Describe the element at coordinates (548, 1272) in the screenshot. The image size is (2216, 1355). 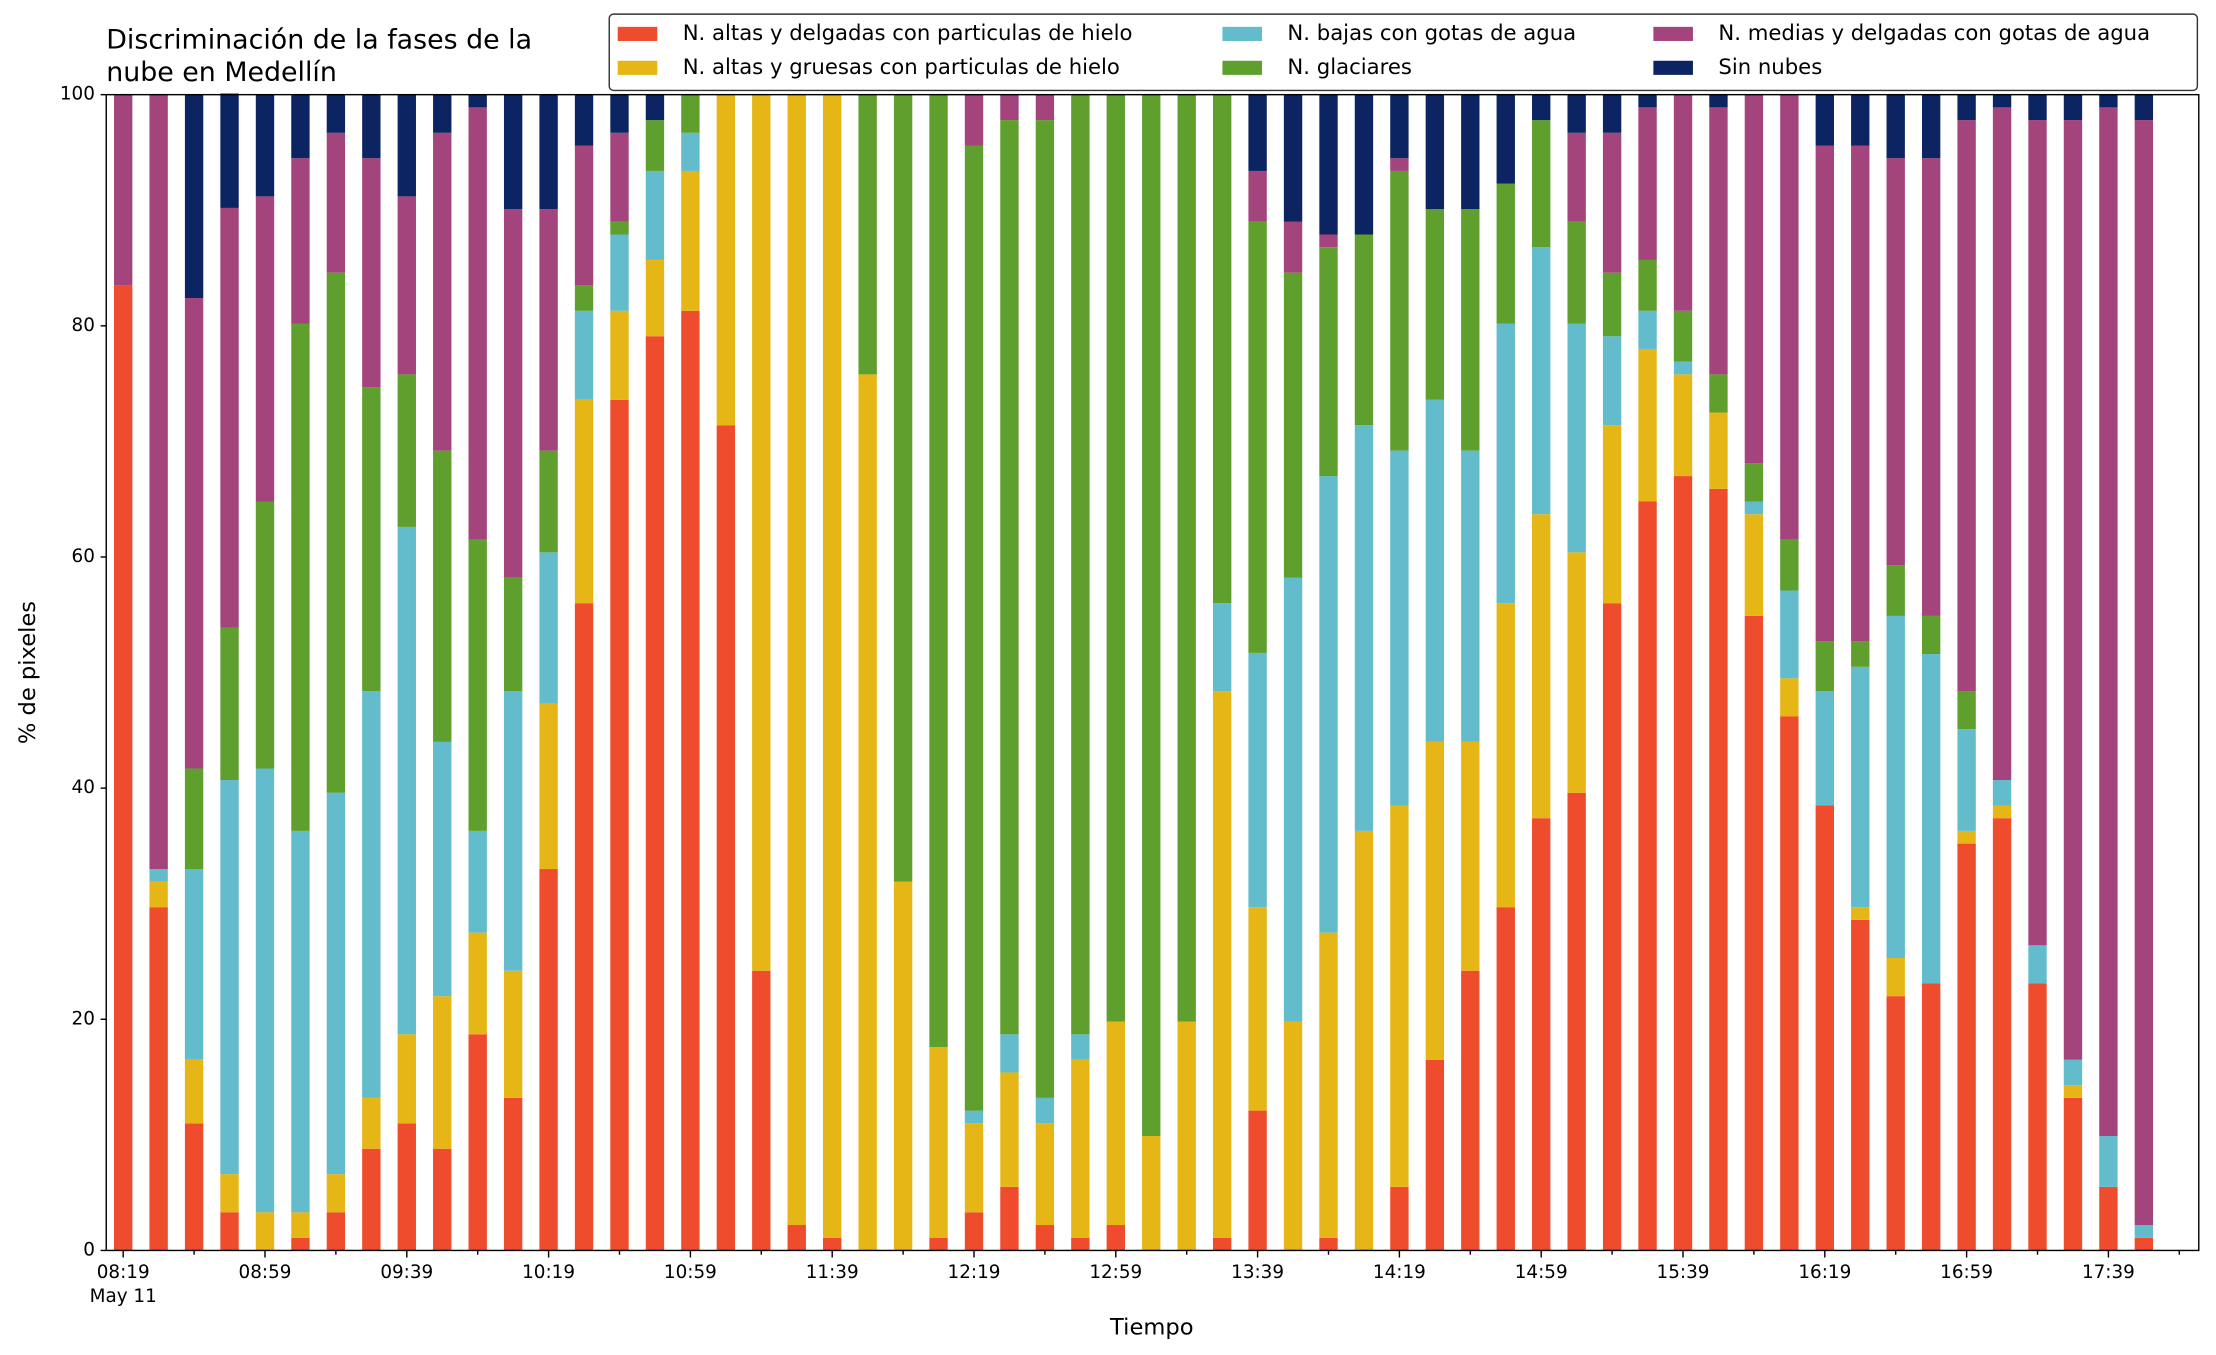
I see `x-tick-label: 10:19` at that location.